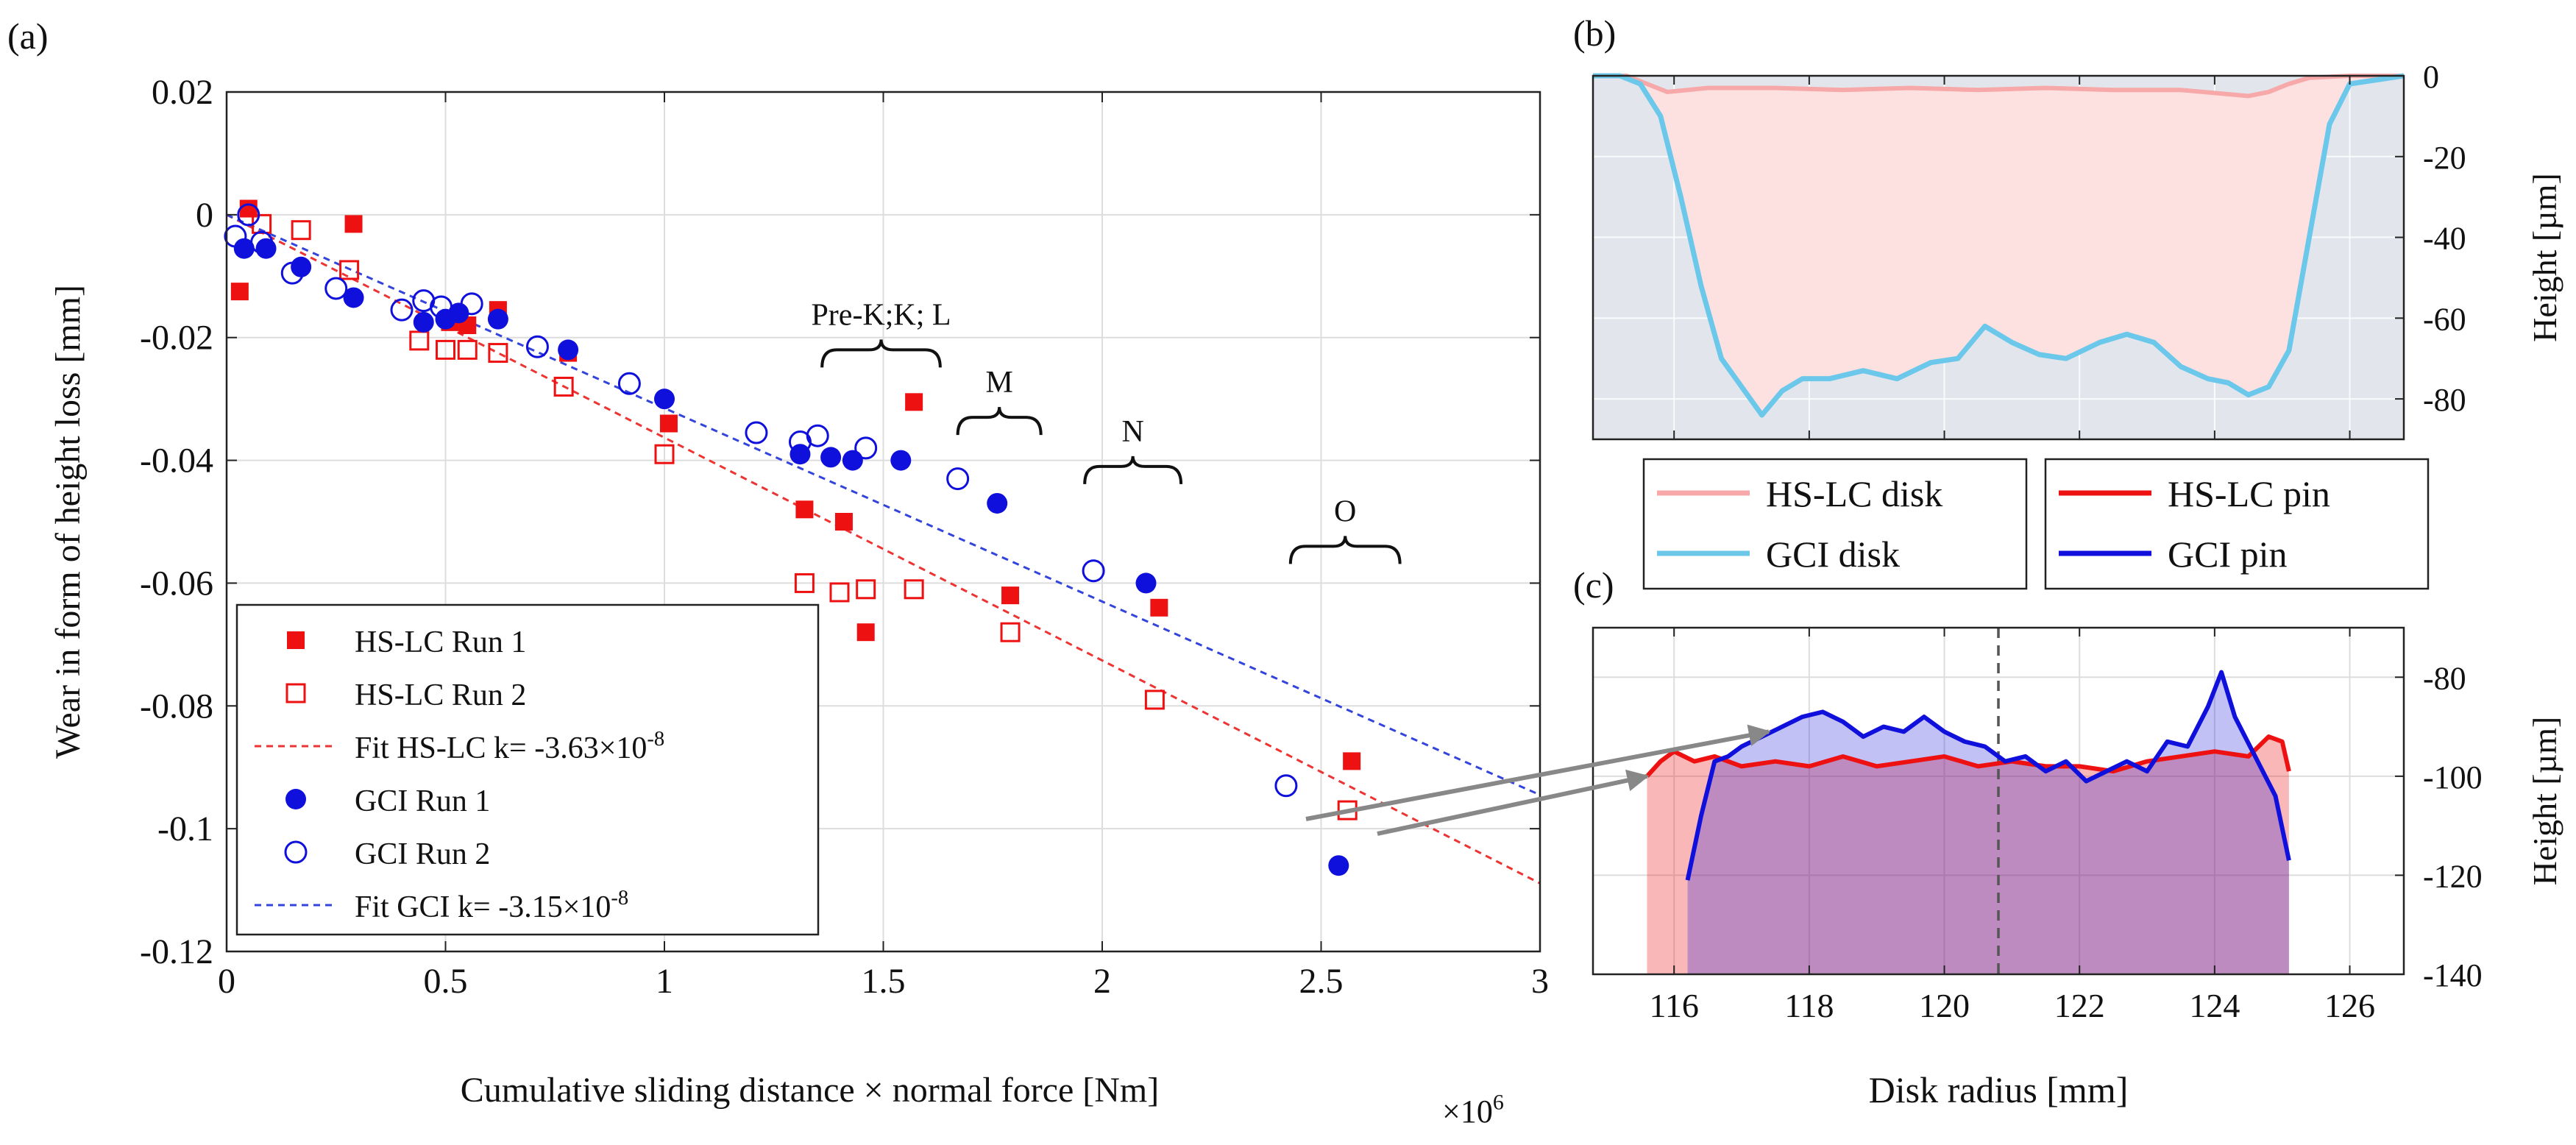 The height and width of the screenshot is (1145, 2576). Describe the element at coordinates (68, 522) in the screenshot. I see `y-axis-label-a: Wear in form of height loss [mm]` at that location.